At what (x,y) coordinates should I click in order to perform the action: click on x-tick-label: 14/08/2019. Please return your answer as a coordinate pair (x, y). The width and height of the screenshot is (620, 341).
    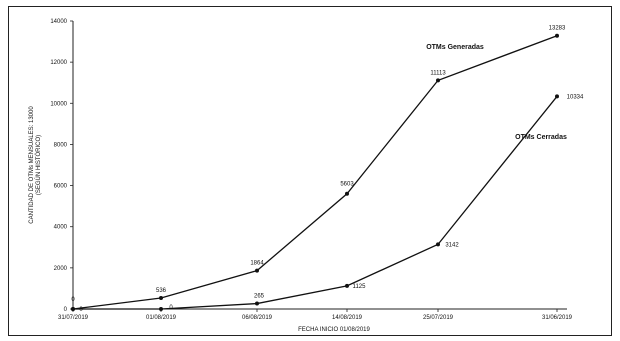
    Looking at the image, I should click on (347, 318).